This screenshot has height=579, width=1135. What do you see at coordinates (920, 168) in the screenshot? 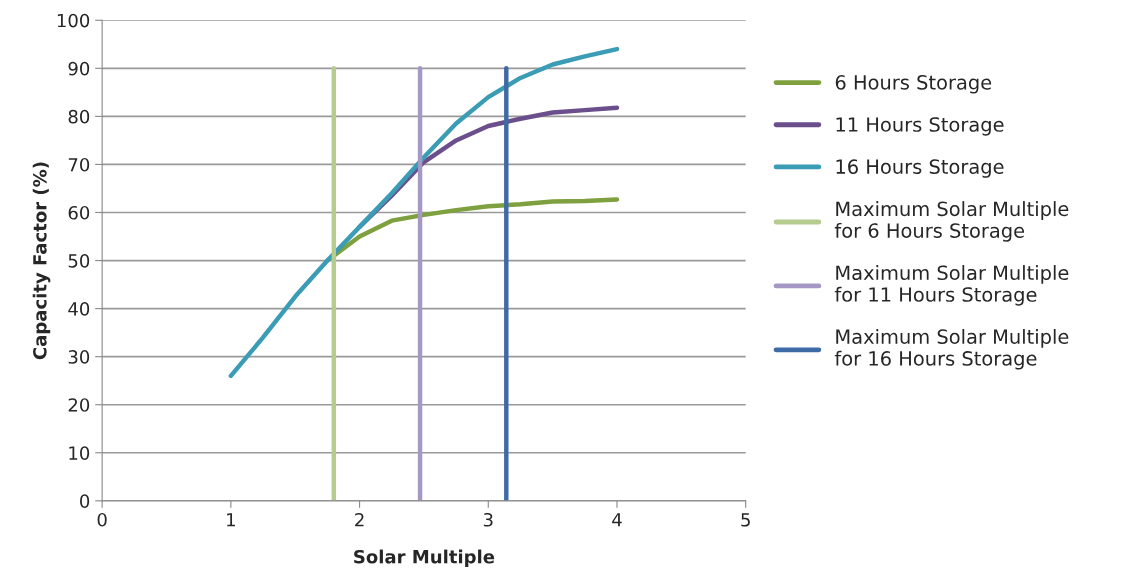
I see `legend-label: 16 Hours Storage` at bounding box center [920, 168].